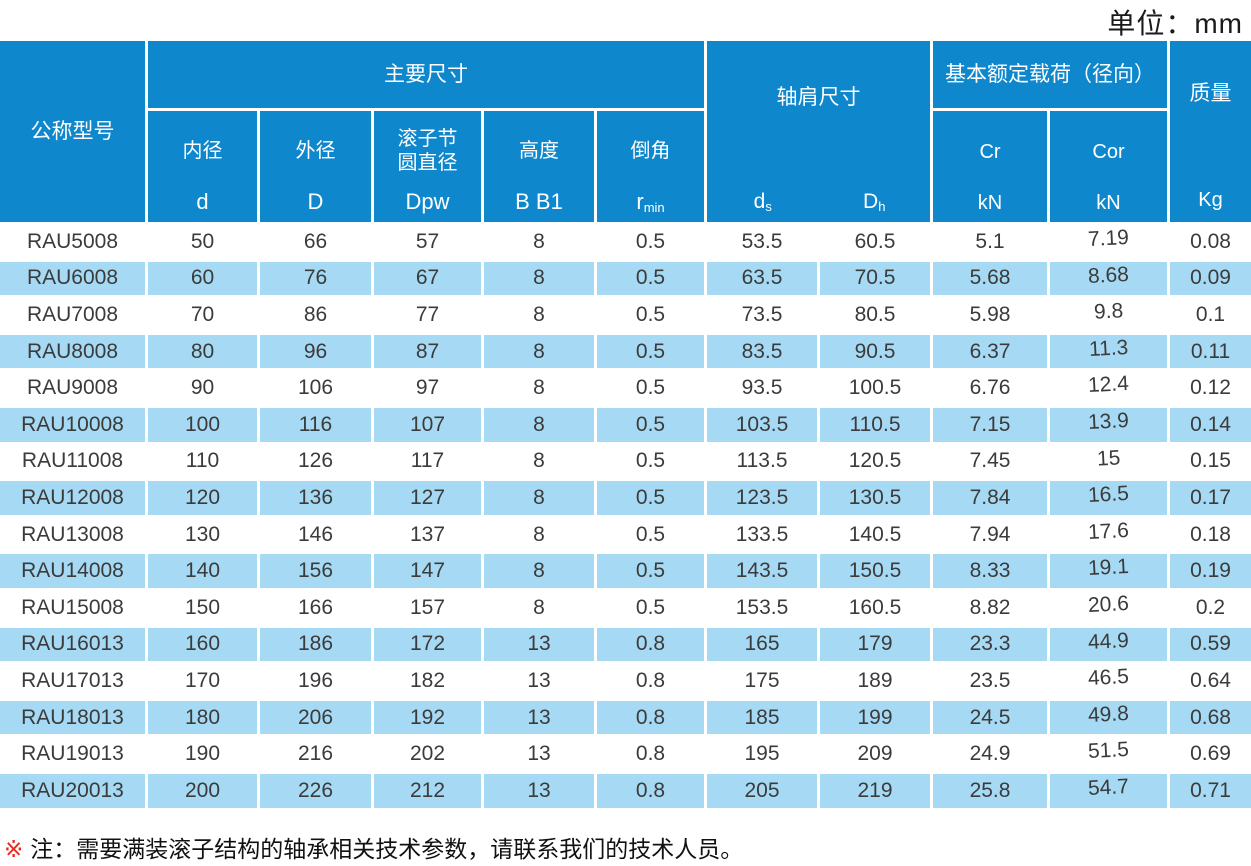 The image size is (1251, 866). Describe the element at coordinates (1108, 278) in the screenshot. I see `cell-cor: 8.68` at that location.